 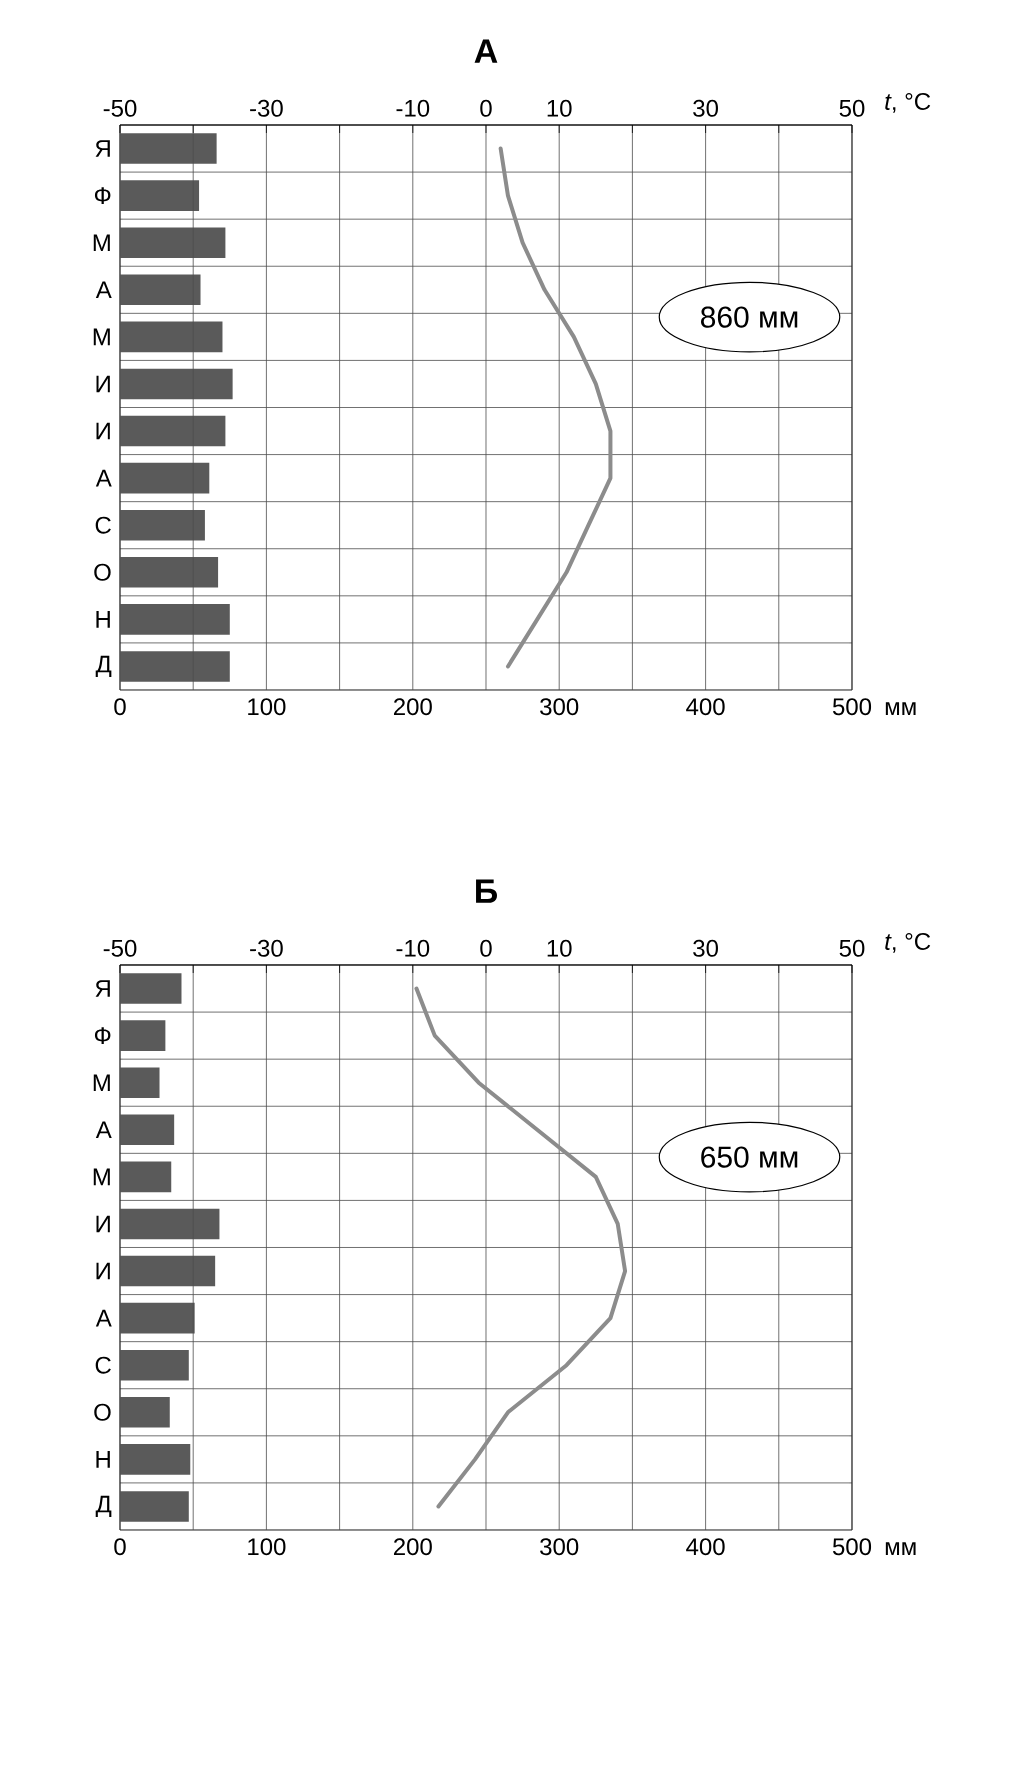 I want to click on chart-title: А, so click(x=486, y=51).